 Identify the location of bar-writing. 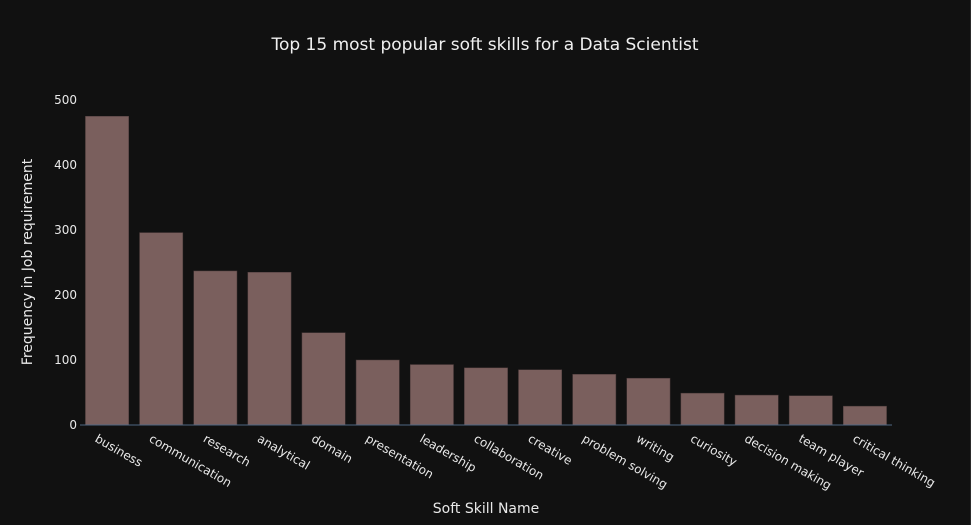
(648, 401).